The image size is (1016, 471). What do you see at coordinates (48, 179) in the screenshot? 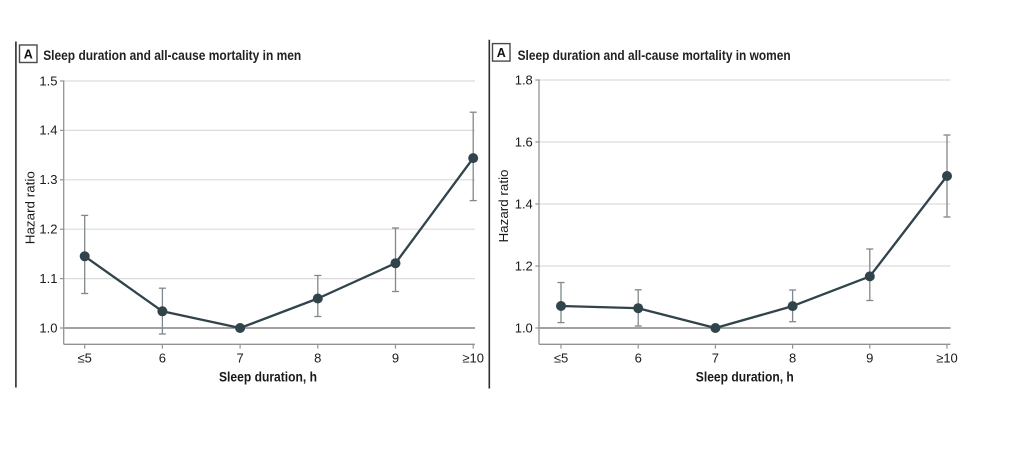
I see `svg-text: 1.3` at bounding box center [48, 179].